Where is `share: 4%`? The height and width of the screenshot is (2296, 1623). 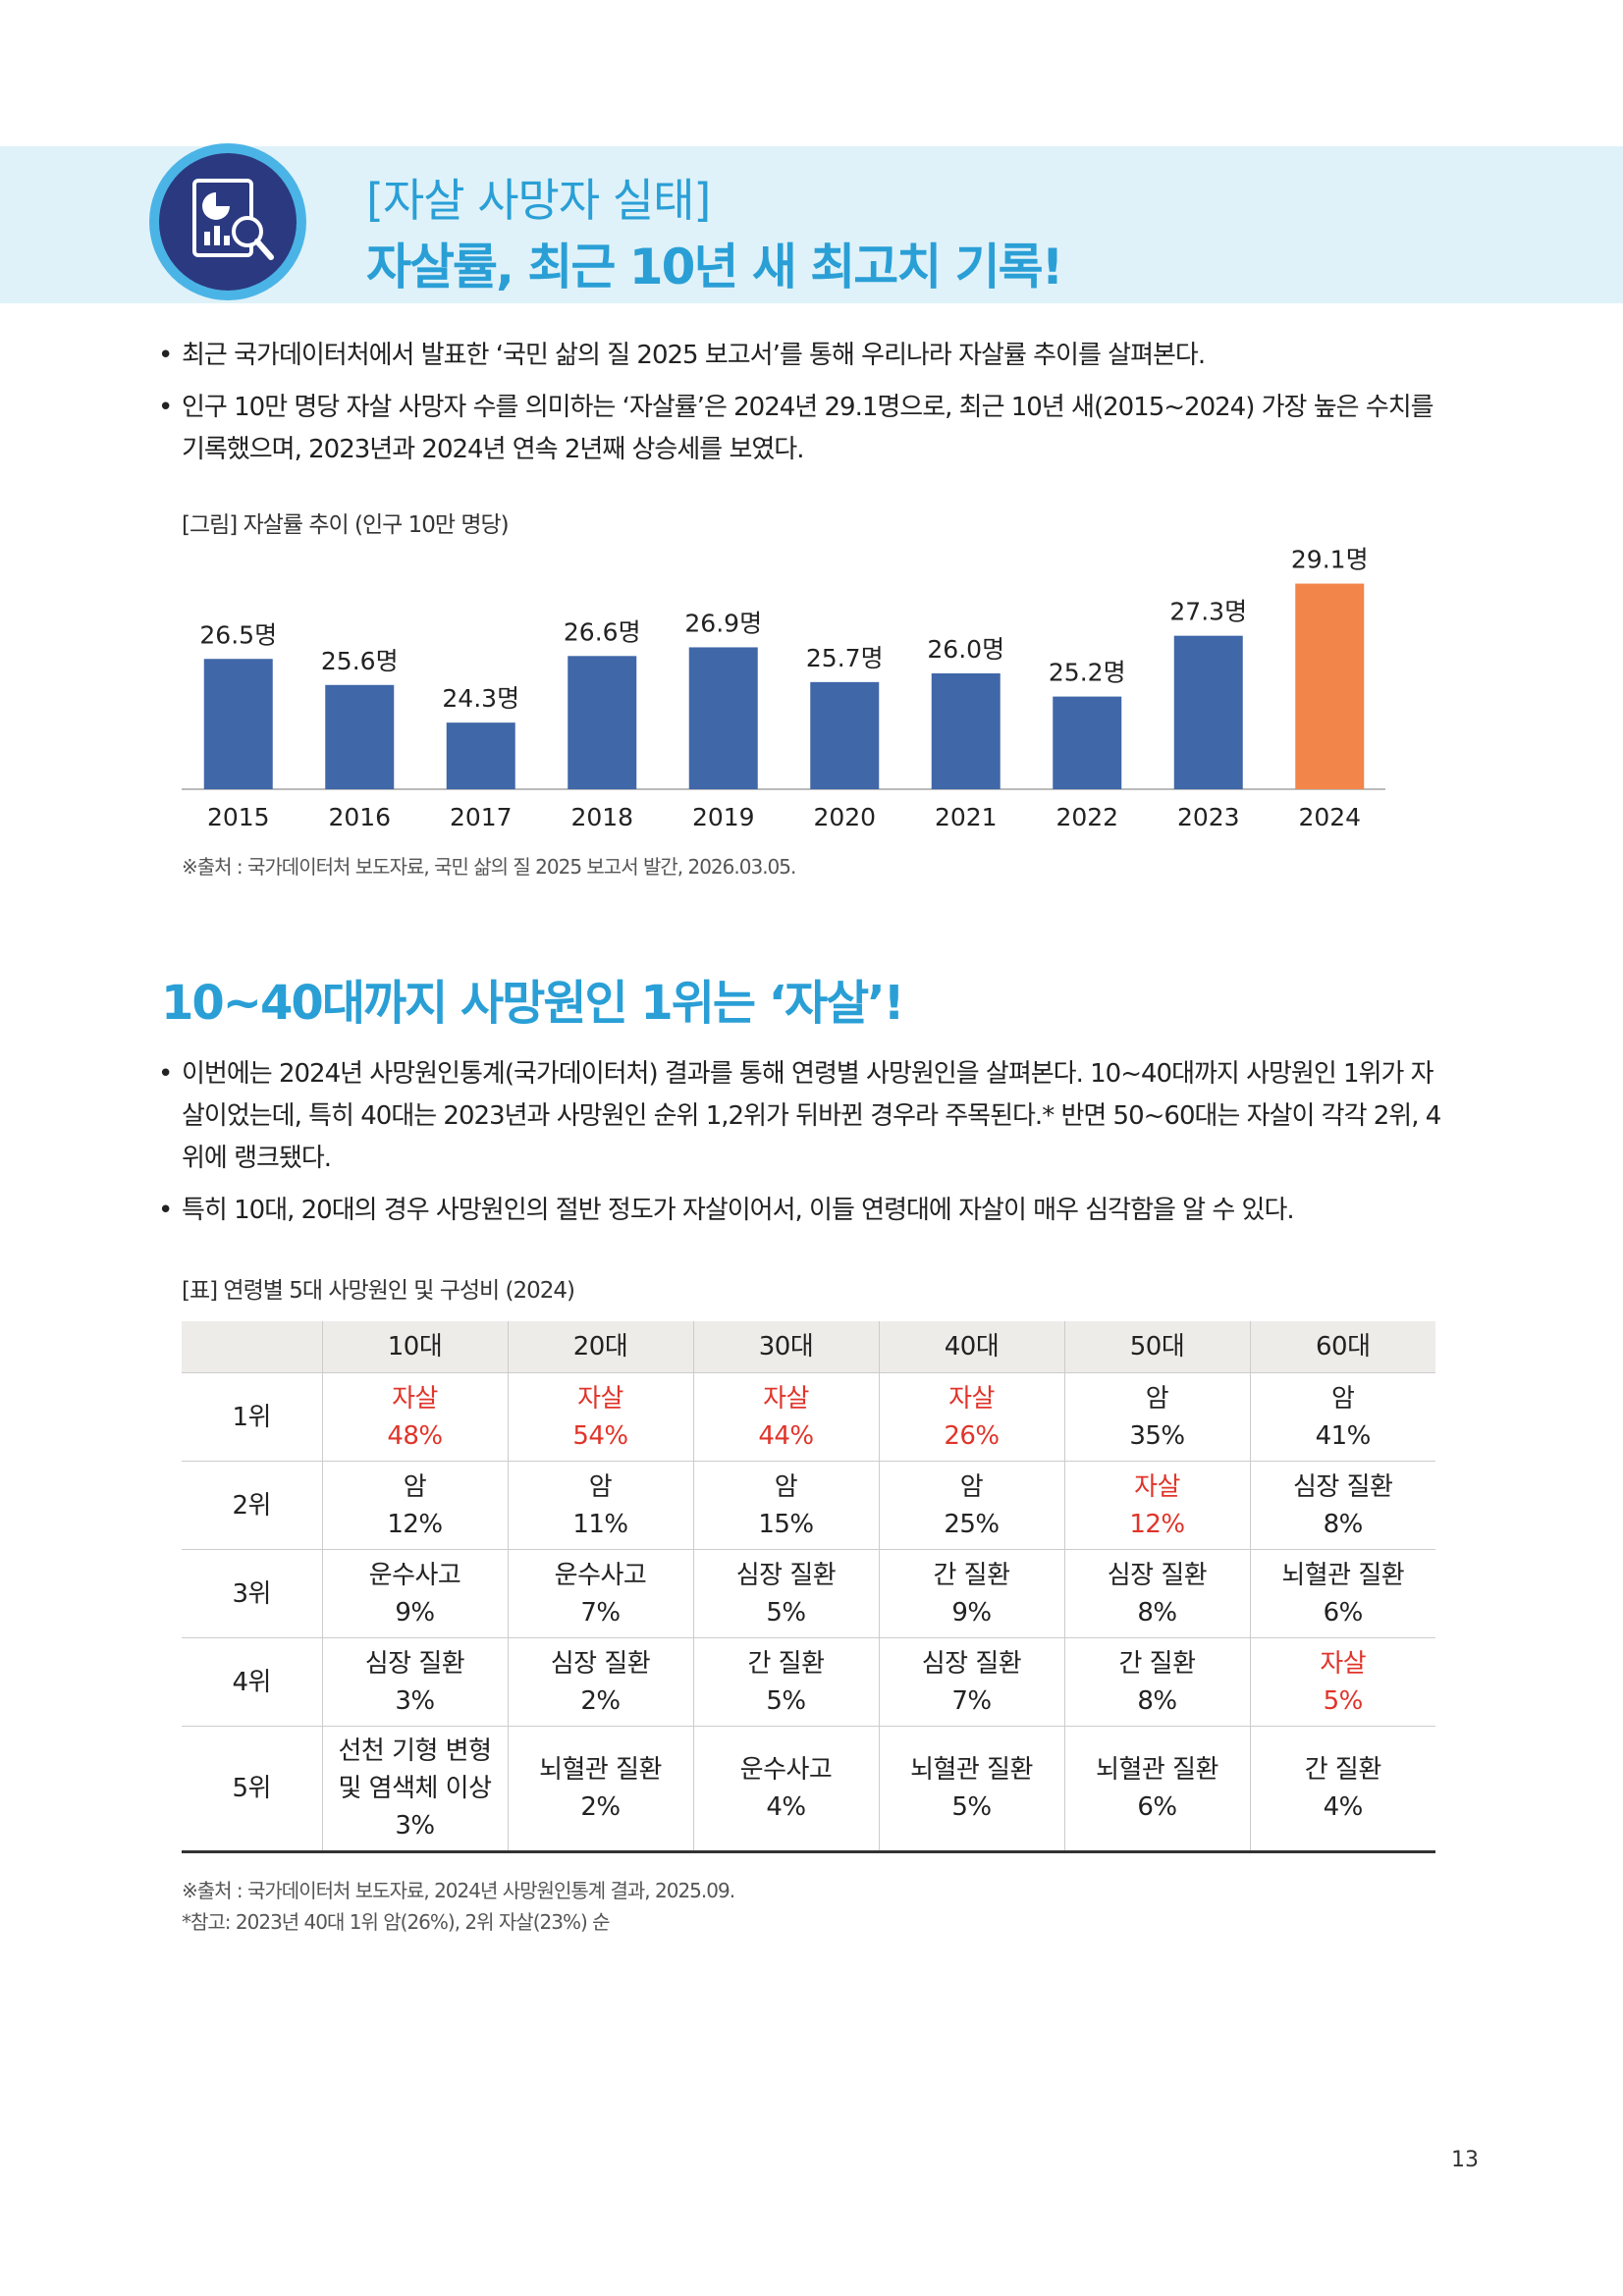
share: 4% is located at coordinates (786, 1807).